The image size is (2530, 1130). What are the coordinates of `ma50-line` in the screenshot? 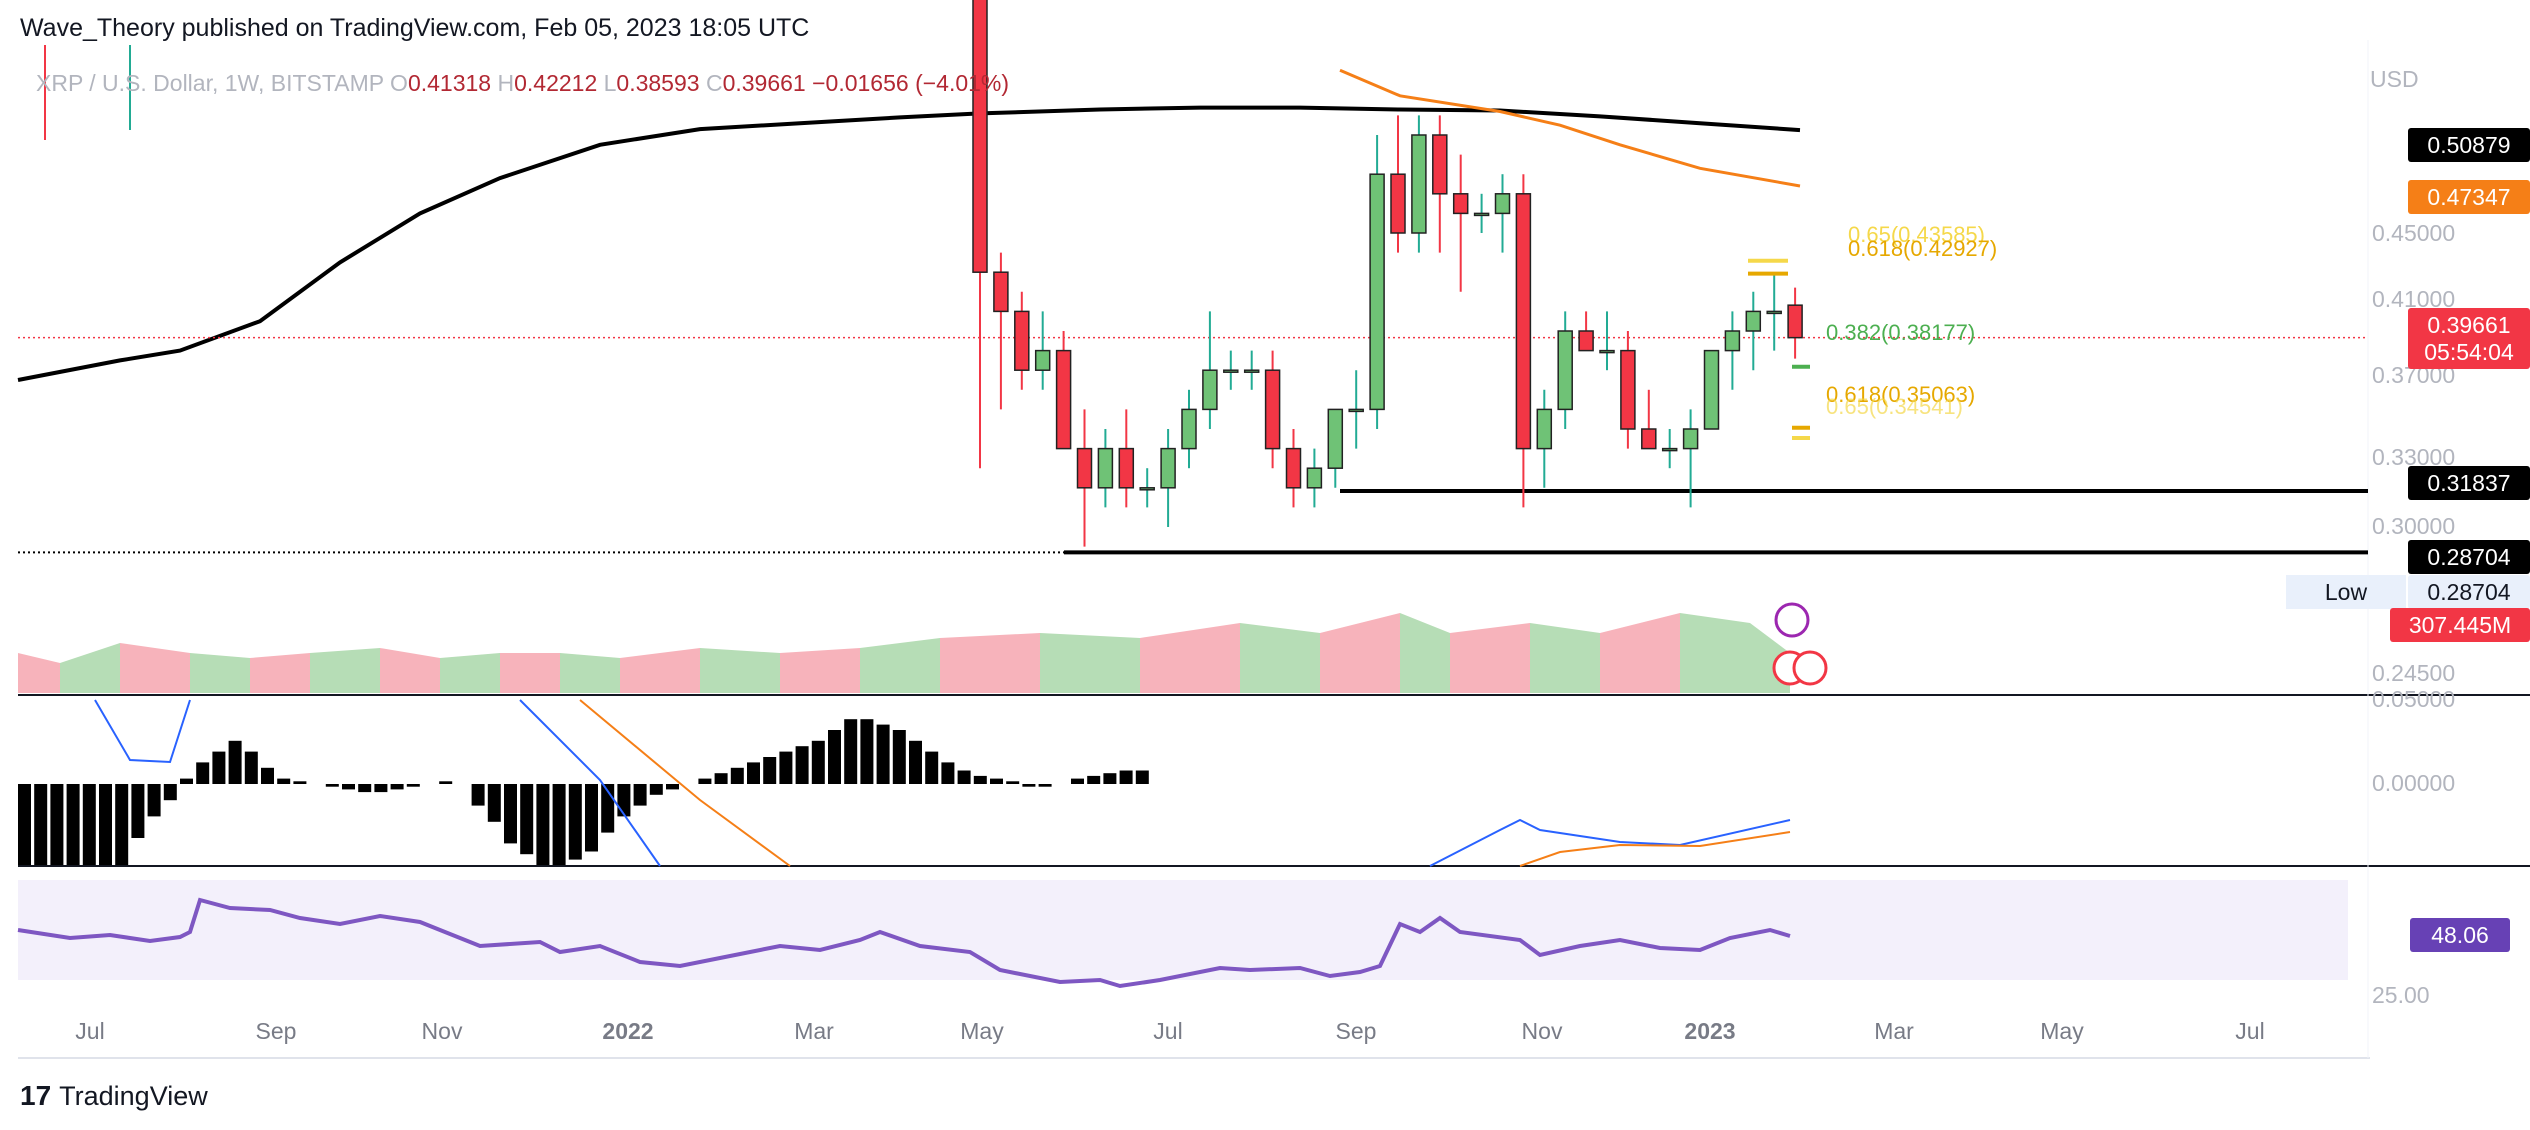 It's located at (1570, 128).